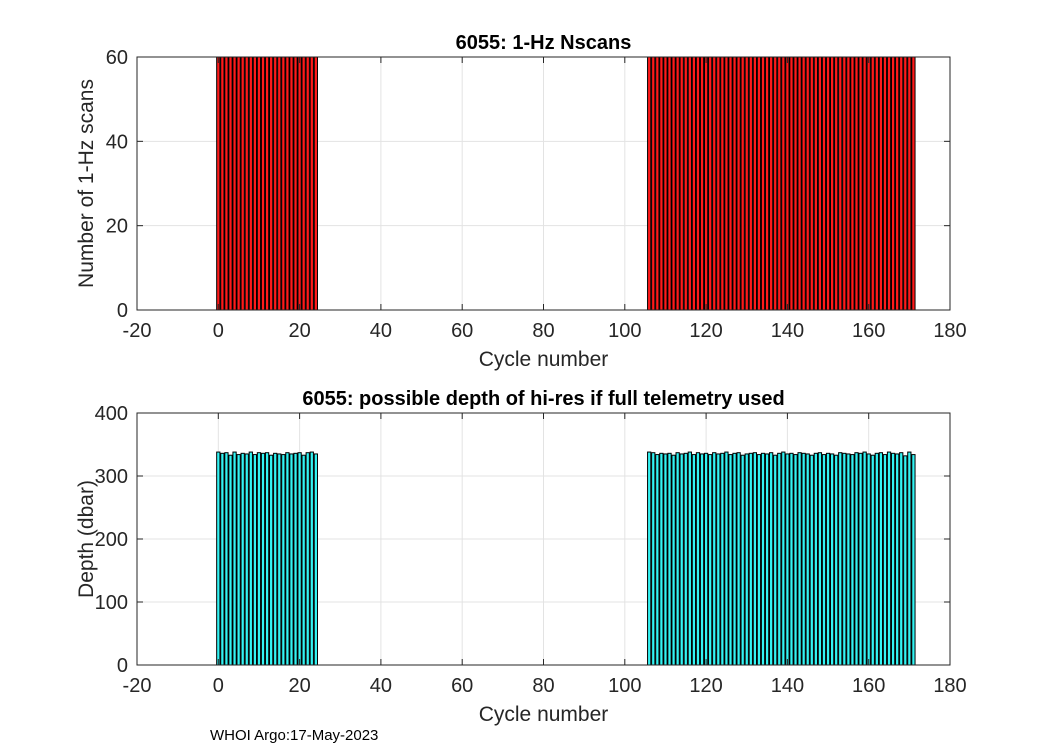 This screenshot has height=750, width=1050. Describe the element at coordinates (86, 183) in the screenshot. I see `y-axis-label: Number of 1-Hz scans` at that location.